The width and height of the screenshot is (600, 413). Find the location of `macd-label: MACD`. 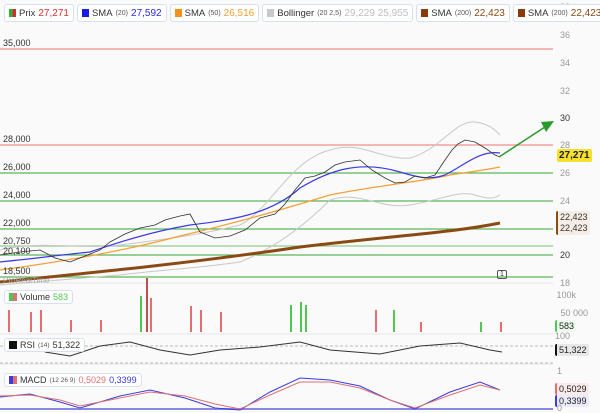

macd-label: MACD is located at coordinates (33, 380).